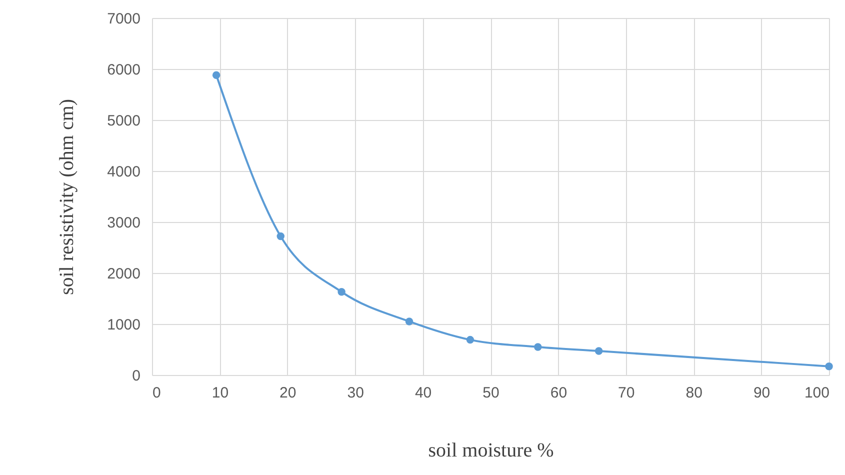 The width and height of the screenshot is (845, 475). Describe the element at coordinates (123, 325) in the screenshot. I see `y-tick-label: 1000` at that location.